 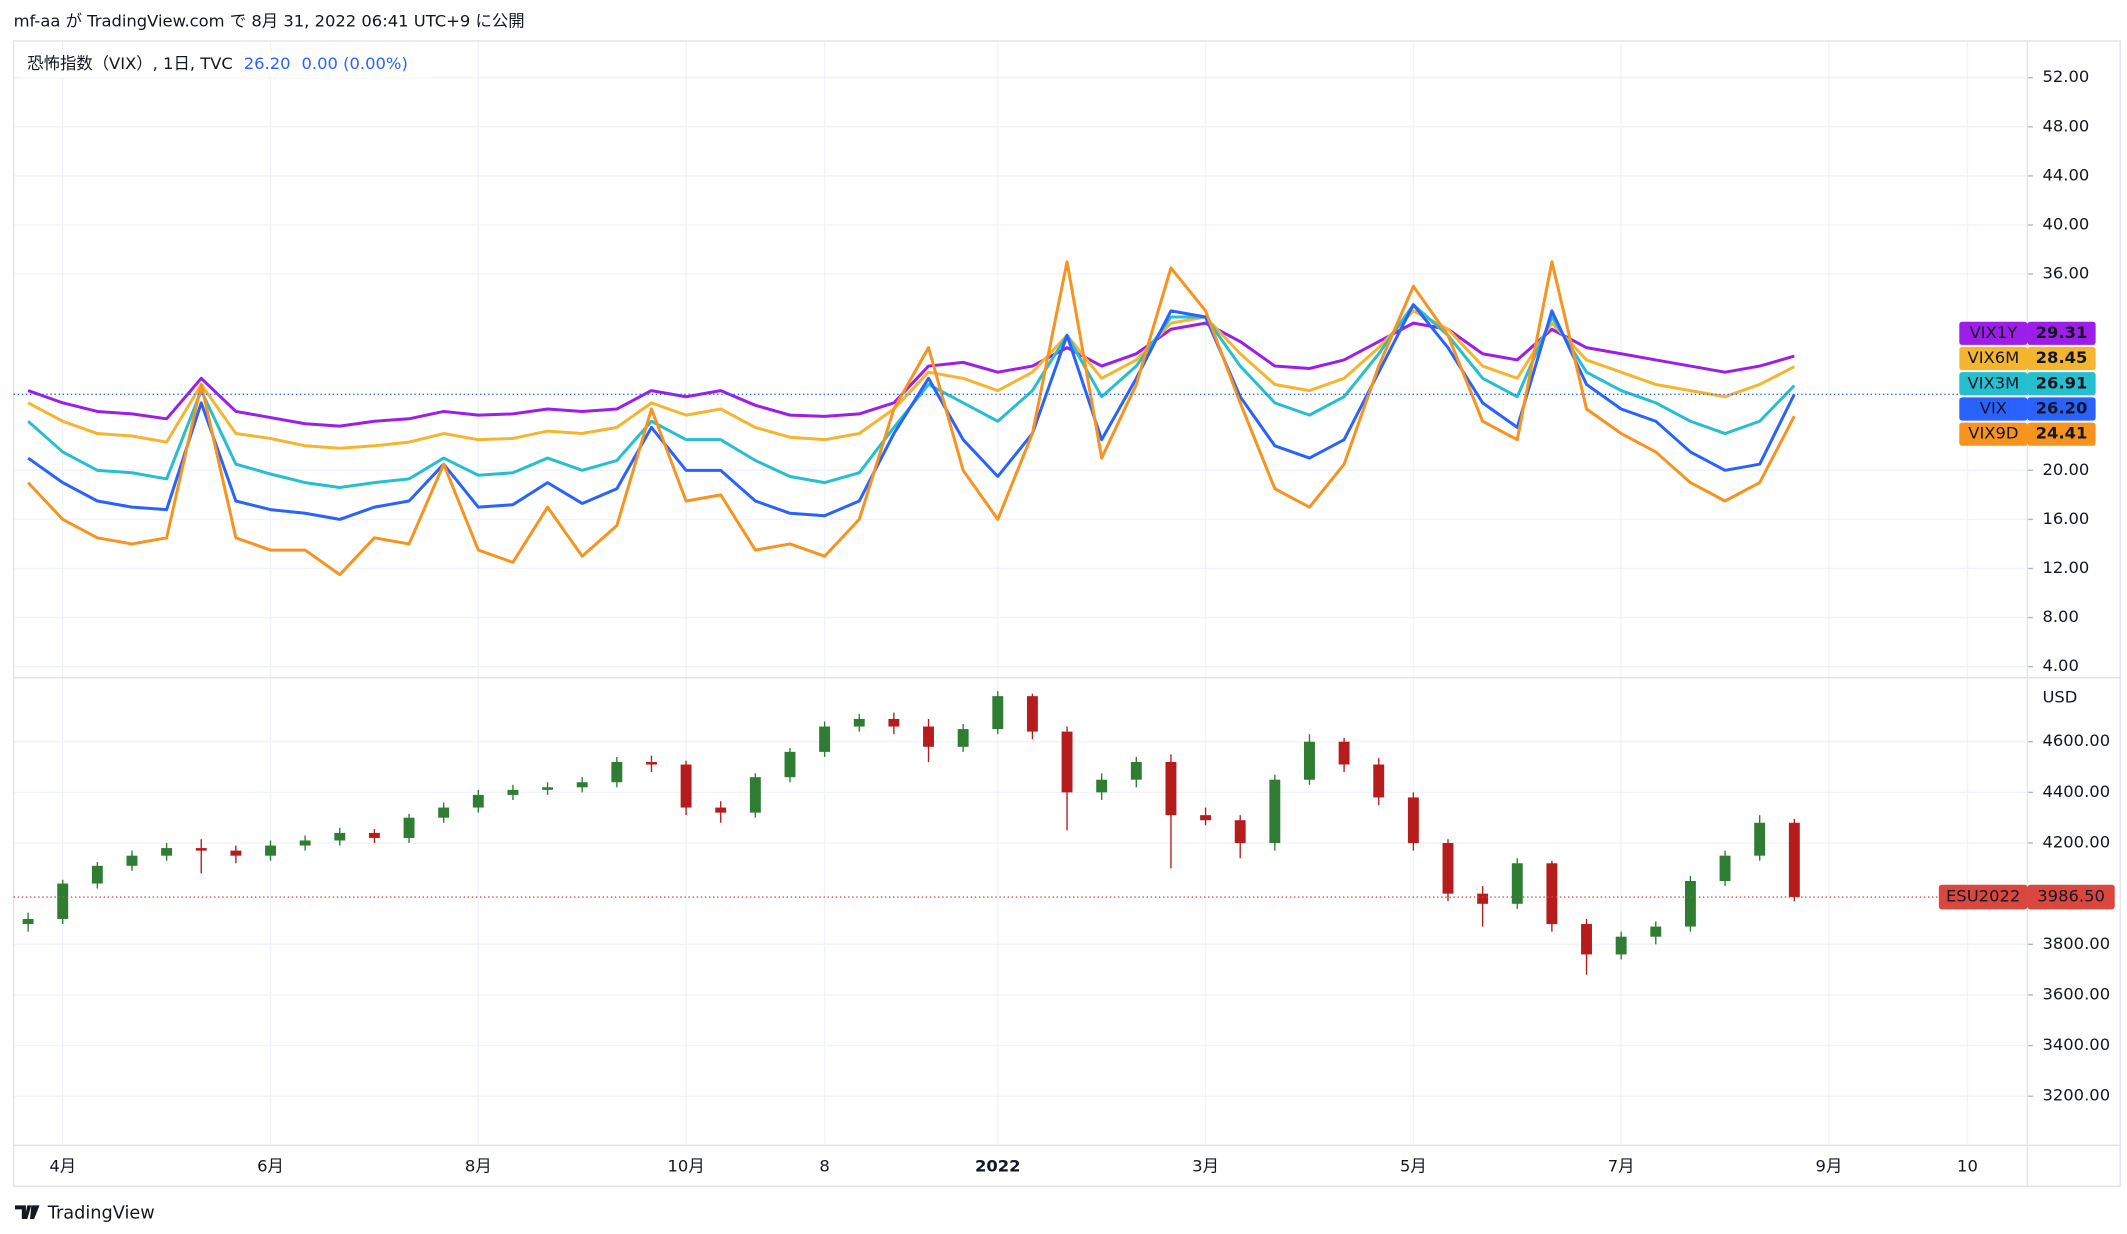 What do you see at coordinates (1994, 382) in the screenshot?
I see `series-badge-name: VIX3M` at bounding box center [1994, 382].